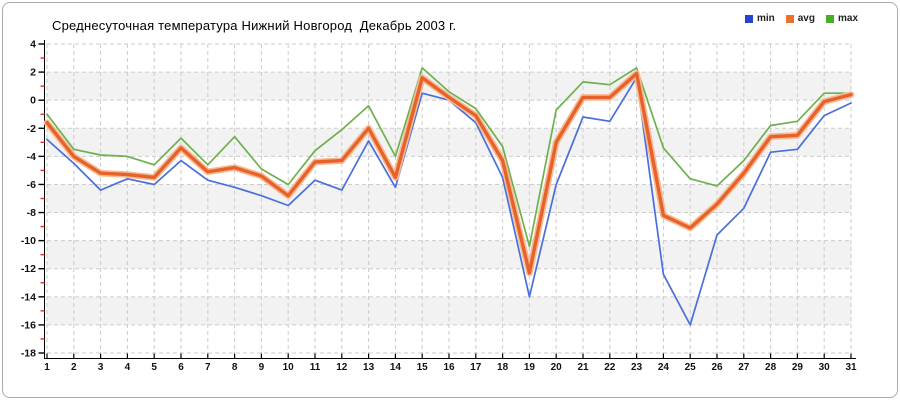  Describe the element at coordinates (262, 367) in the screenshot. I see `svg-text: 9` at that location.